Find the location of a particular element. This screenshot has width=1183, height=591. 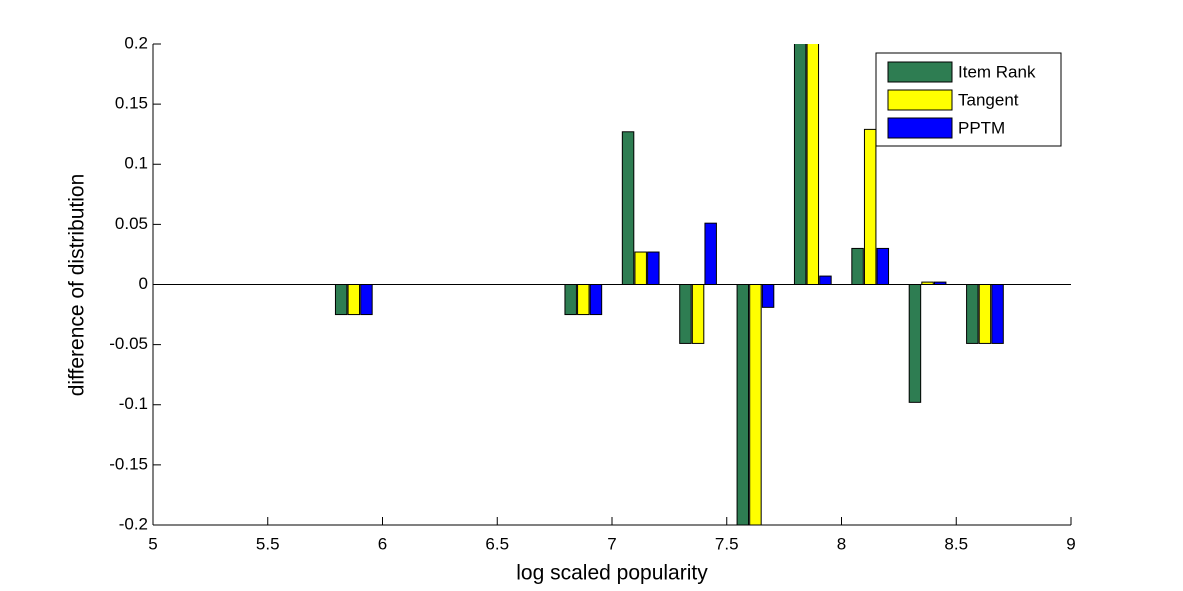

y-tick-label: -0.1 is located at coordinates (133, 403).